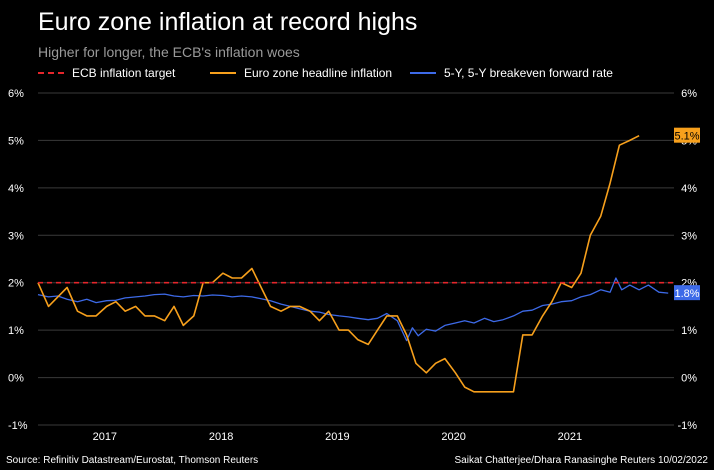 The width and height of the screenshot is (714, 470). I want to click on legend-swatch-target, so click(51, 73).